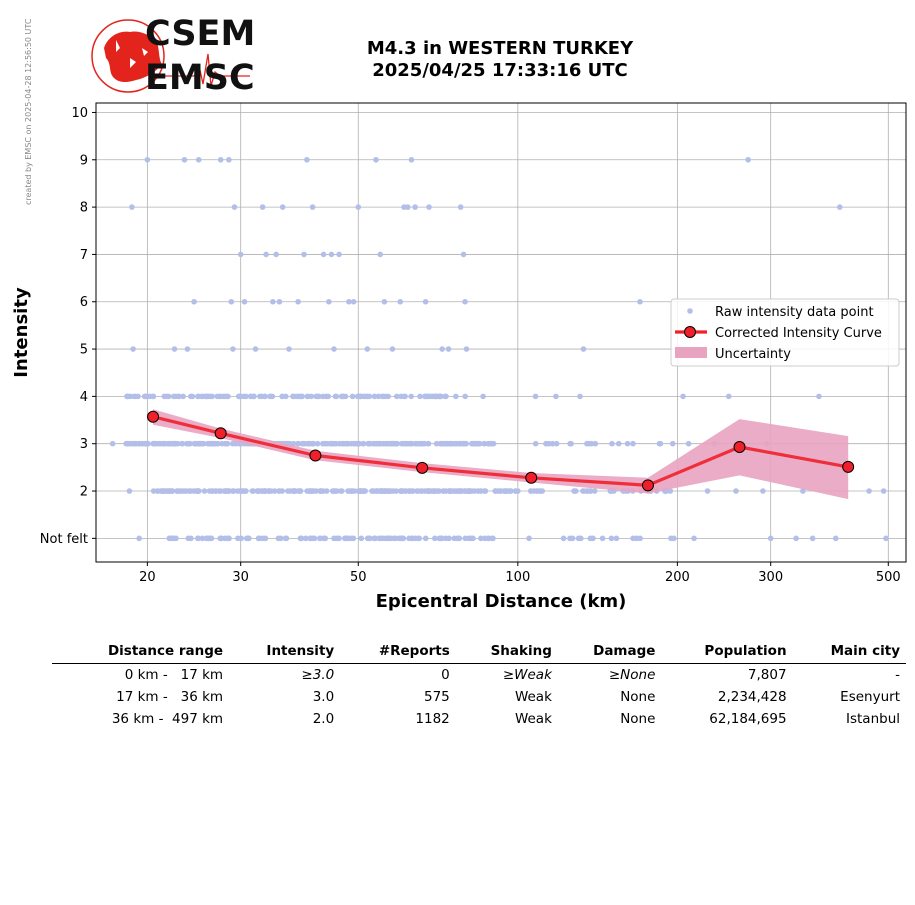 The height and width of the screenshot is (905, 915). Describe the element at coordinates (506, 652) in the screenshot. I see `header-shaking: Shaking` at that location.